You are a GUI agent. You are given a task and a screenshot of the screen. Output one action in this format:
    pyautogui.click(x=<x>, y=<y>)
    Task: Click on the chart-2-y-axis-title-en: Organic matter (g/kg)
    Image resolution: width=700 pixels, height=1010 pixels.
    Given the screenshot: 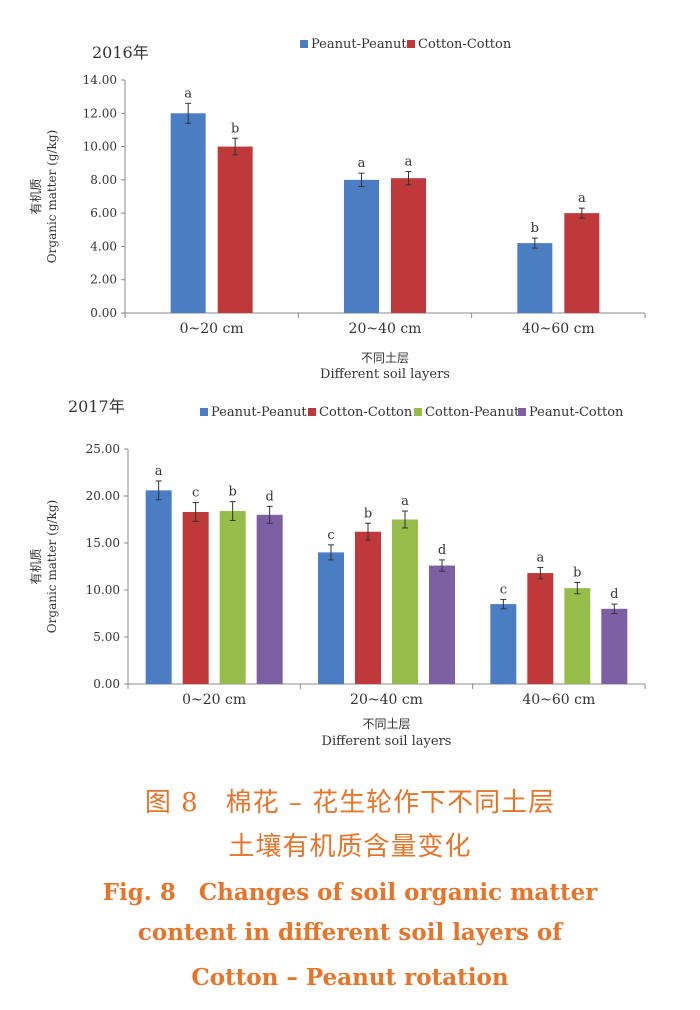 What is the action you would take?
    pyautogui.click(x=52, y=566)
    